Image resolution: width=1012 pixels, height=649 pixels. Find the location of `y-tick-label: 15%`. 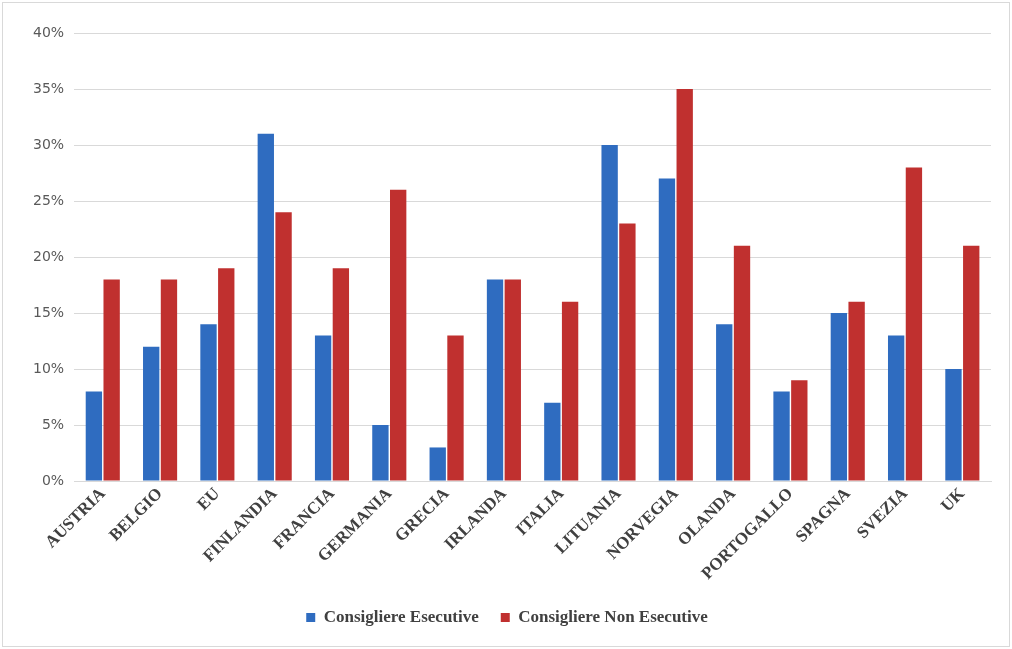

y-tick-label: 15% is located at coordinates (48, 311).